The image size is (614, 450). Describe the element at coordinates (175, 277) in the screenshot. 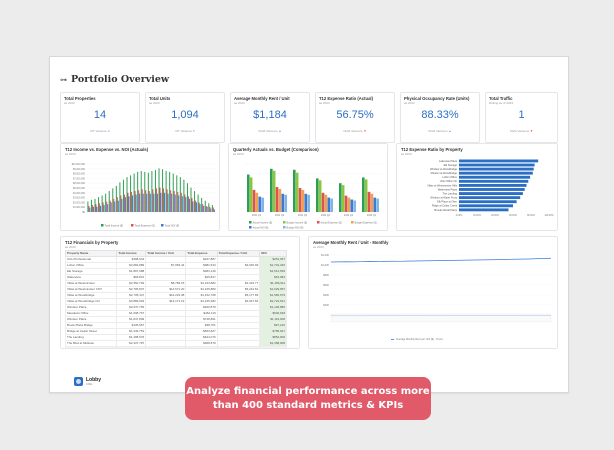

I see `table-row: Waterview $93,831 $29,847 $63,984` at that location.